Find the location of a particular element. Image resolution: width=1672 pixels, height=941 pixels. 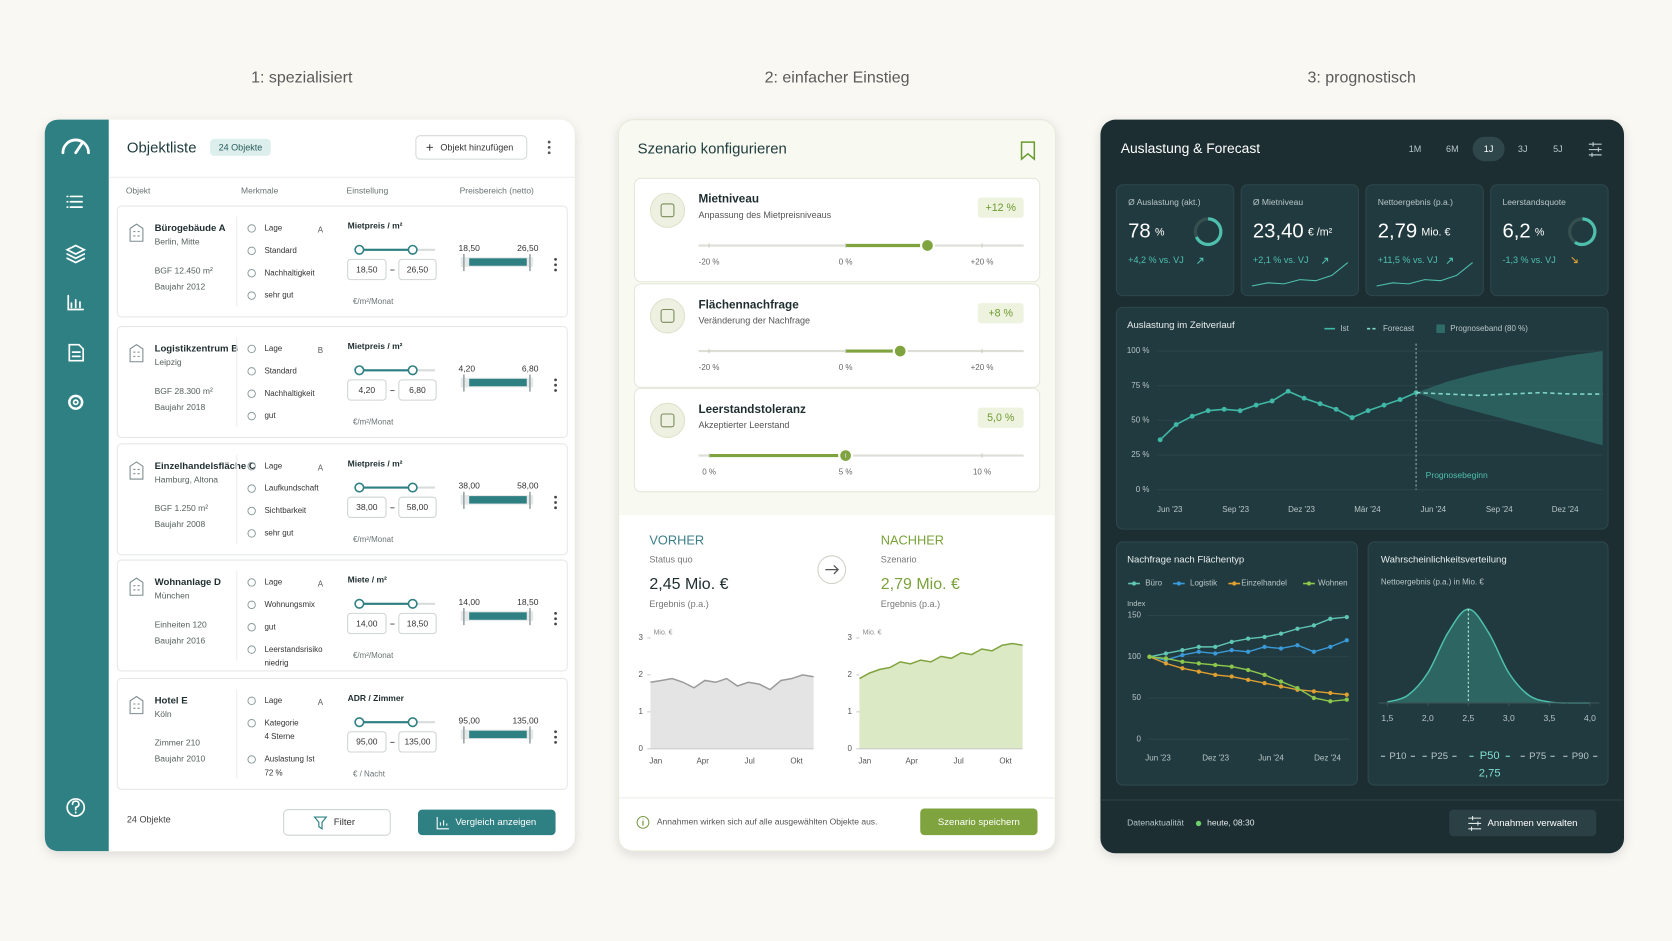

add-button is located at coordinates (471, 147).